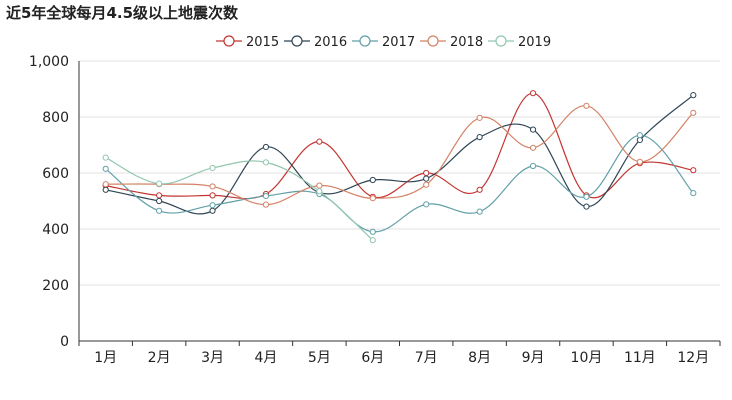 Image resolution: width=732 pixels, height=400 pixels. I want to click on legend-label-2017: 2017, so click(398, 42).